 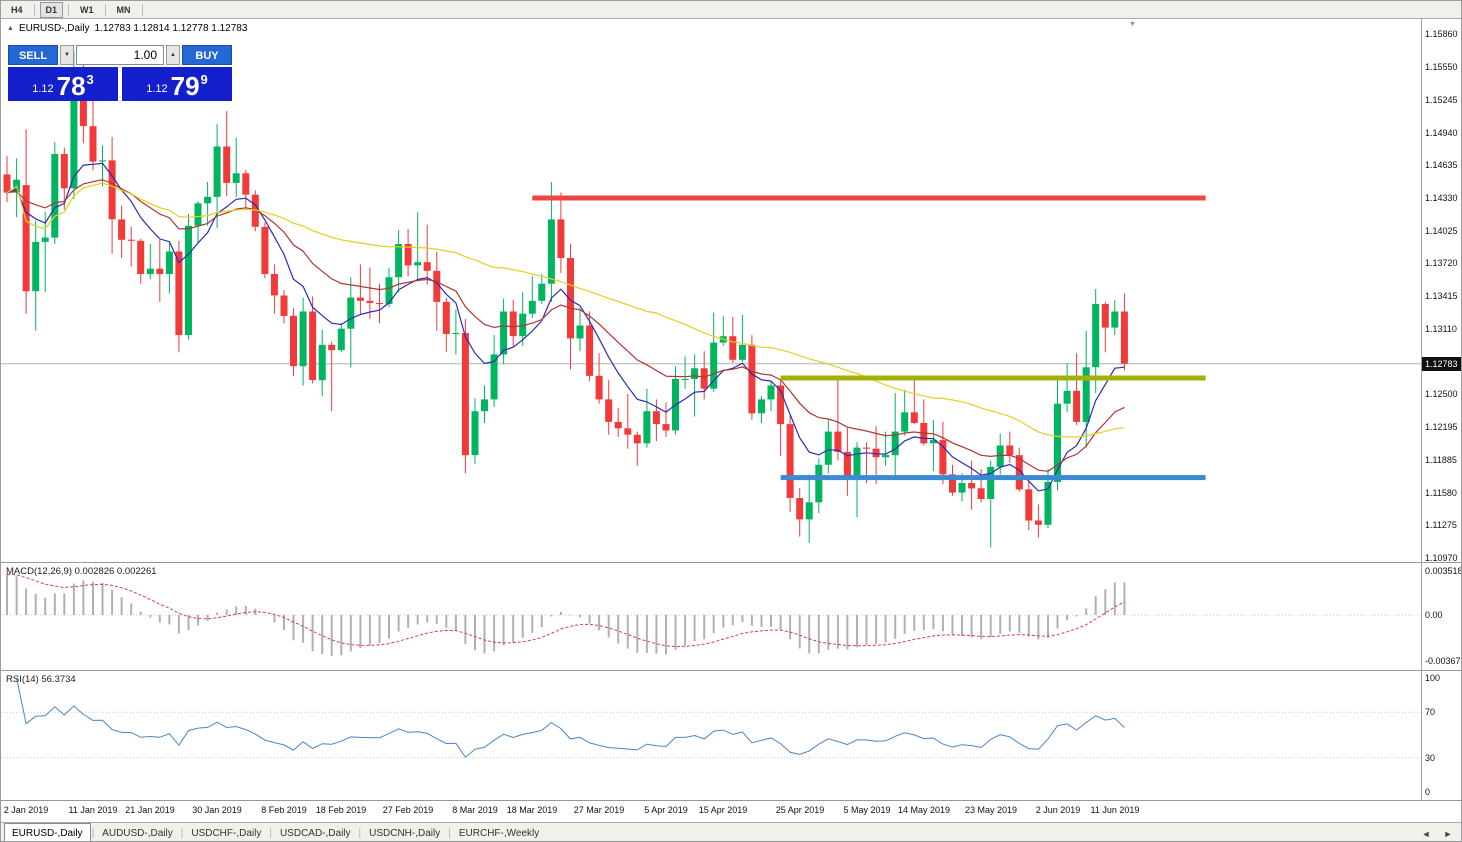 I want to click on macd-axis: 0.003518 0.00 -0.00367, so click(x=1441, y=616).